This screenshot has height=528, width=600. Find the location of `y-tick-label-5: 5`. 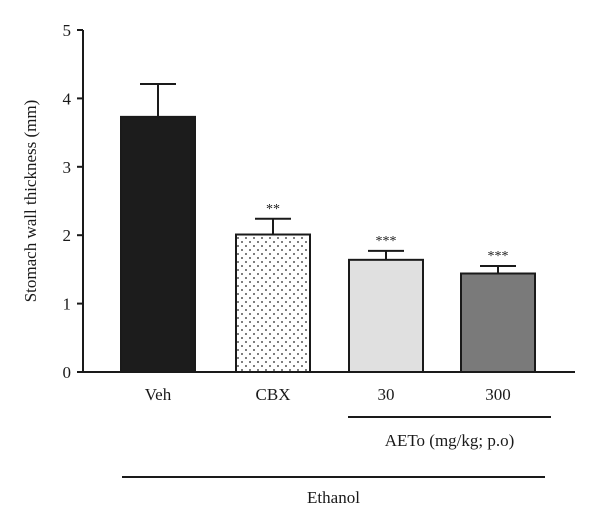

y-tick-label-5: 5 is located at coordinates (67, 30).